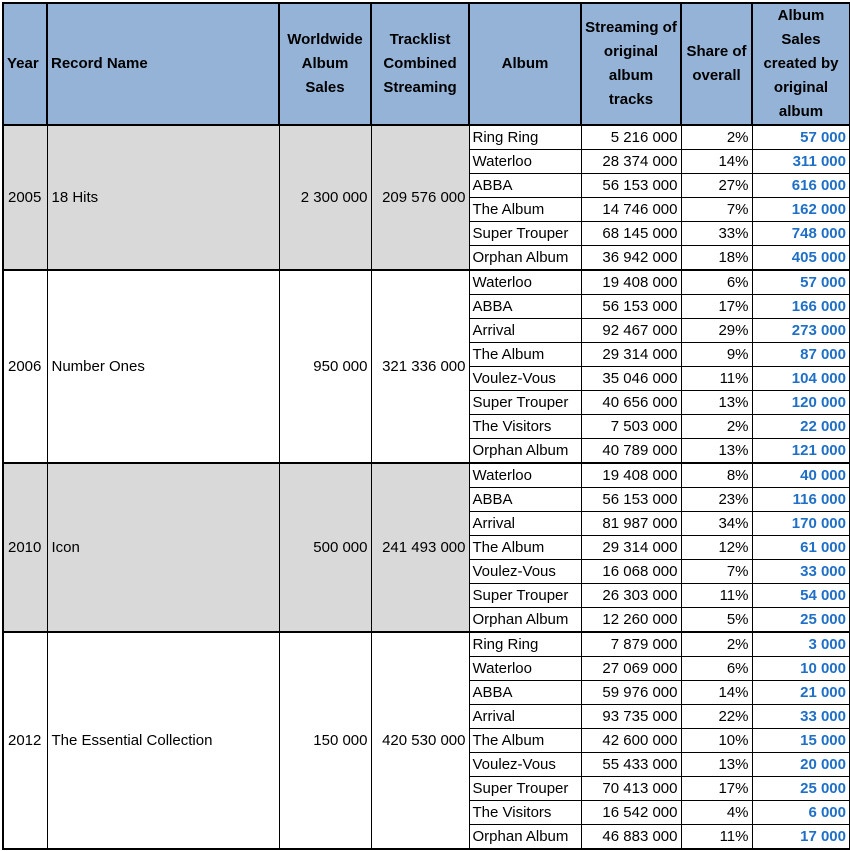  I want to click on album-cell: The Album, so click(525, 740).